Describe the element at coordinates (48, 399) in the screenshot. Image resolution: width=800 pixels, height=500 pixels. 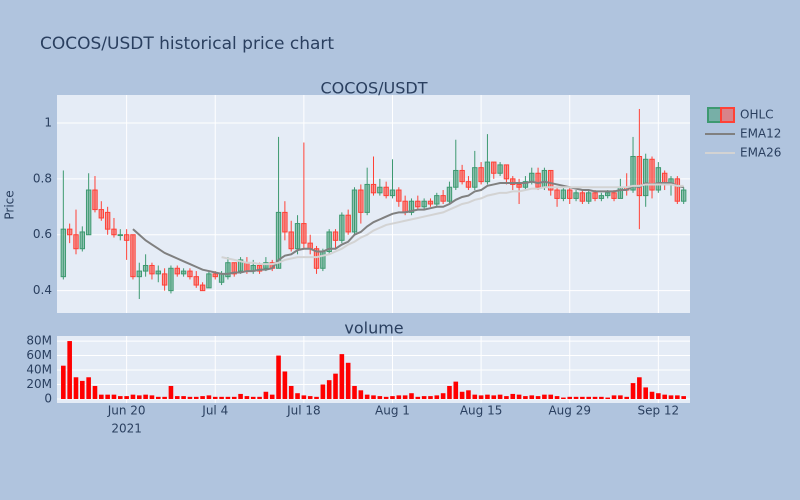
I see `y-tick-label: 0` at that location.